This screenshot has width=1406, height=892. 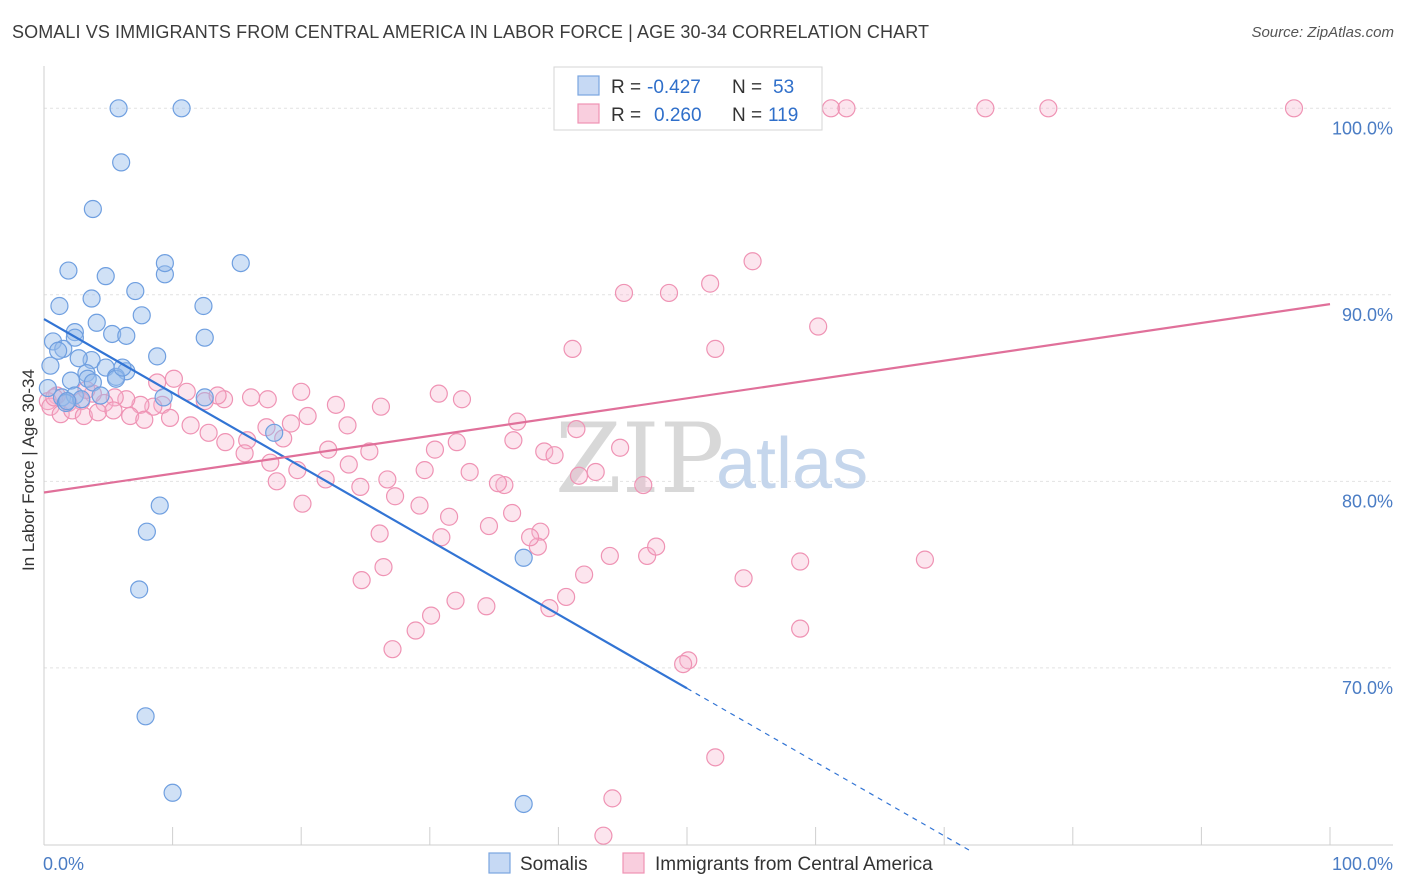 I want to click on y-tick-label: 80.0%, so click(x=1367, y=501).